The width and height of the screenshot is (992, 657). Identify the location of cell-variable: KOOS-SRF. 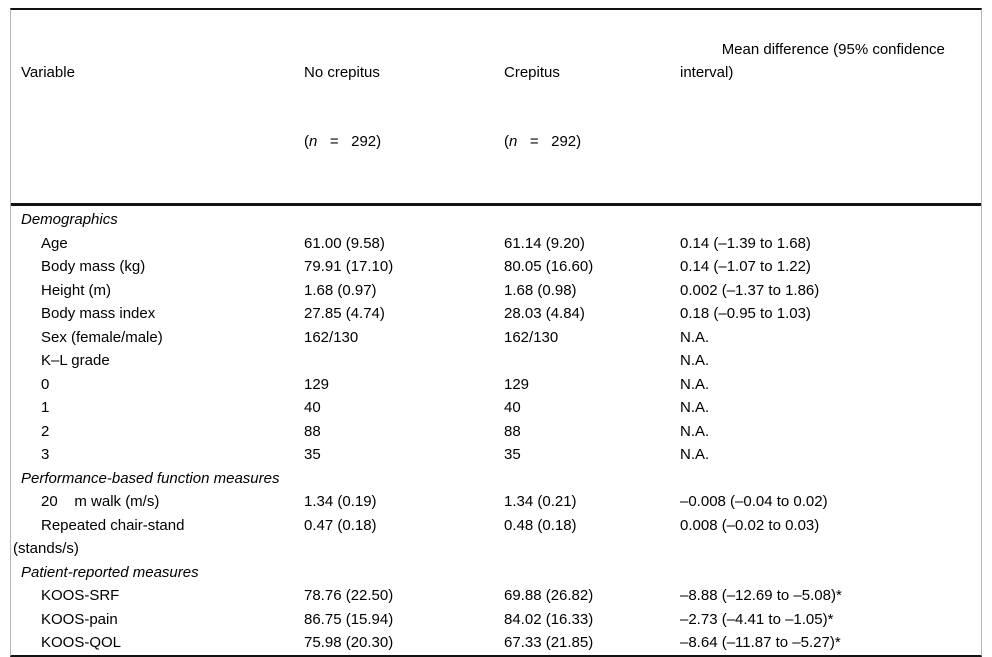
(80, 595).